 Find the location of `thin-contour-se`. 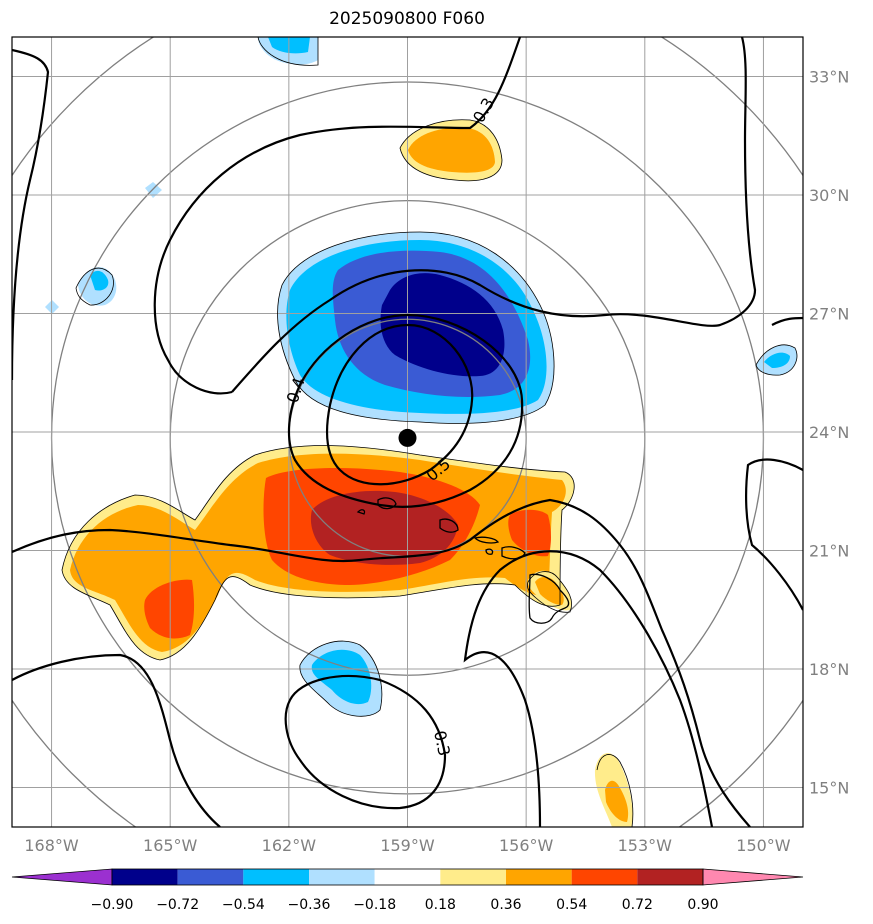

thin-contour-se is located at coordinates (615, 790).